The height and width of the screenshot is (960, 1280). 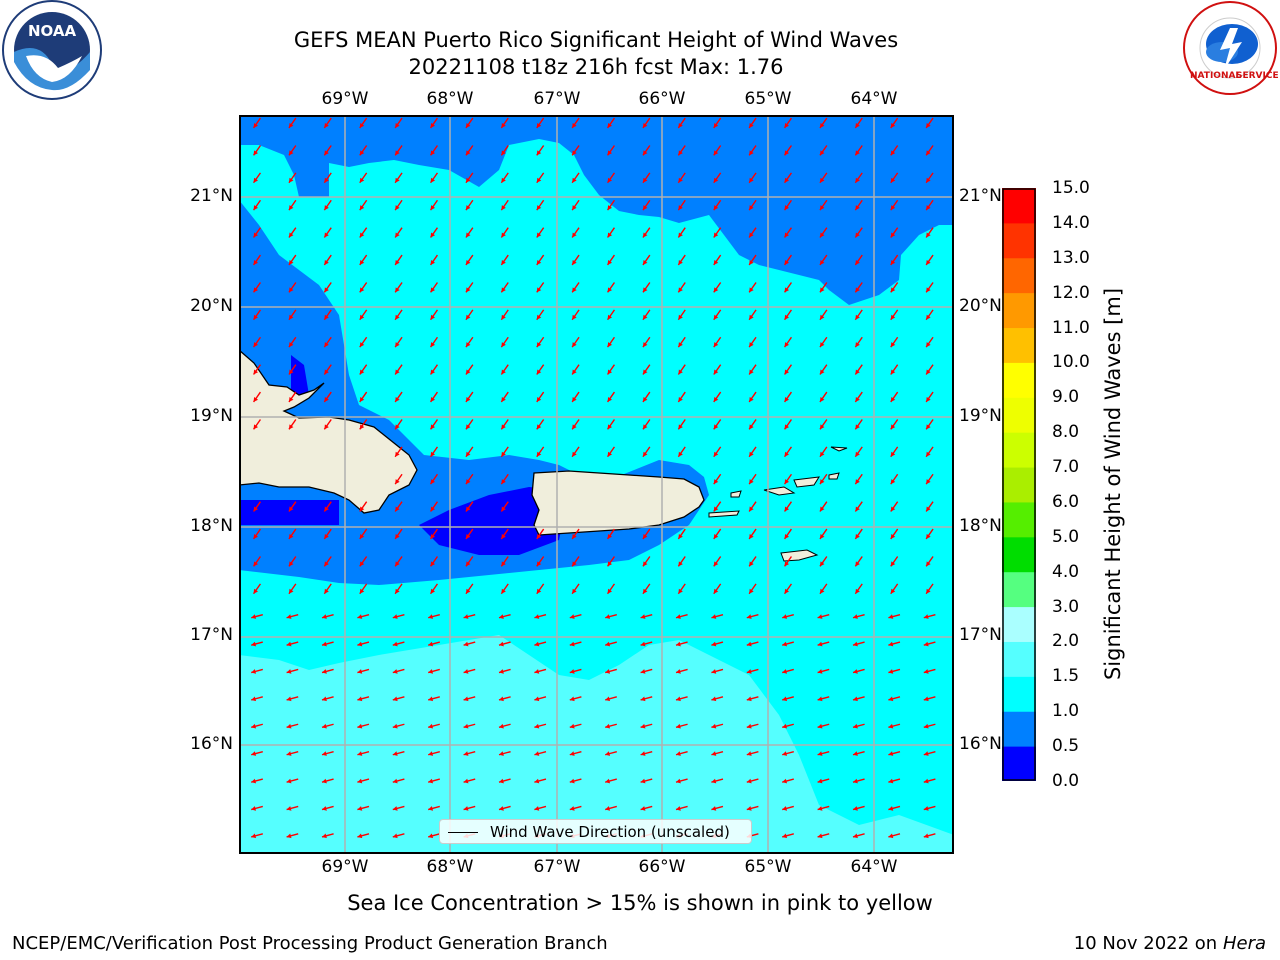 What do you see at coordinates (211, 306) in the screenshot?
I see `lat-label-left-1: 20°N` at bounding box center [211, 306].